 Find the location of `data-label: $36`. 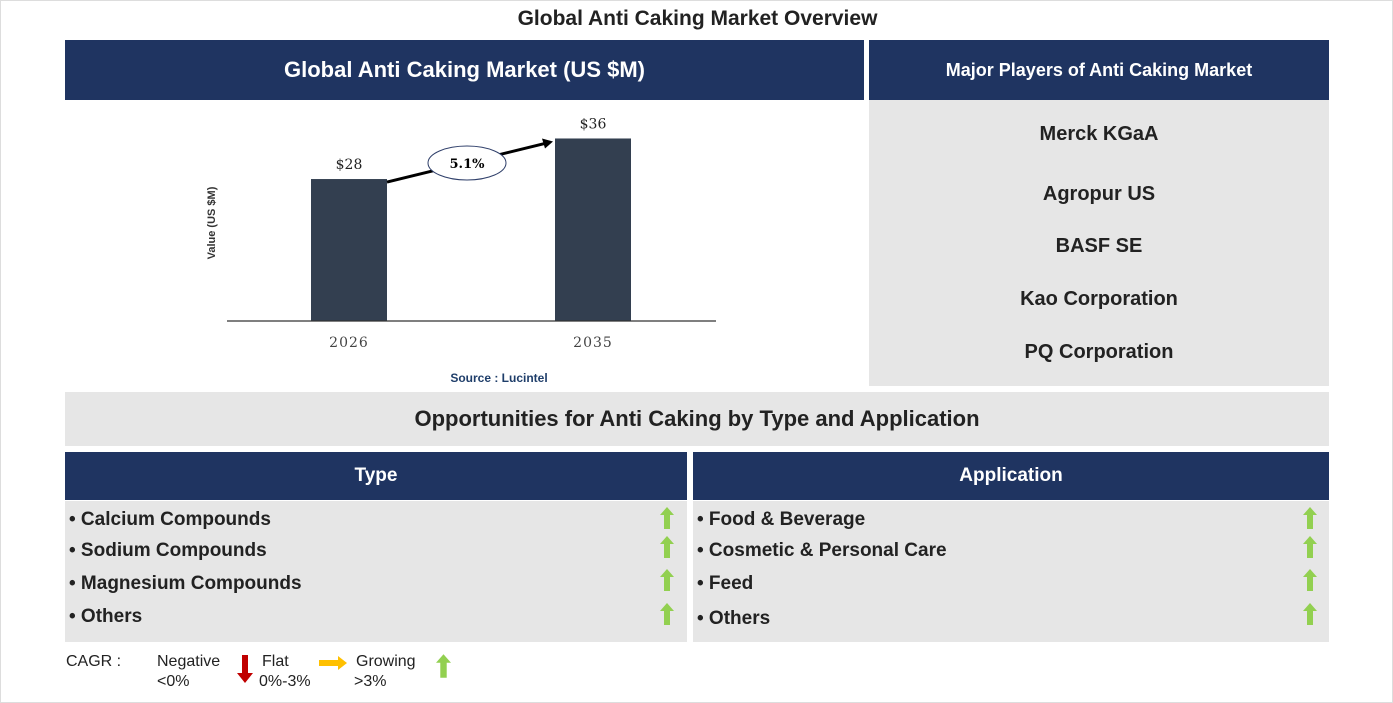

data-label: $36 is located at coordinates (593, 124).